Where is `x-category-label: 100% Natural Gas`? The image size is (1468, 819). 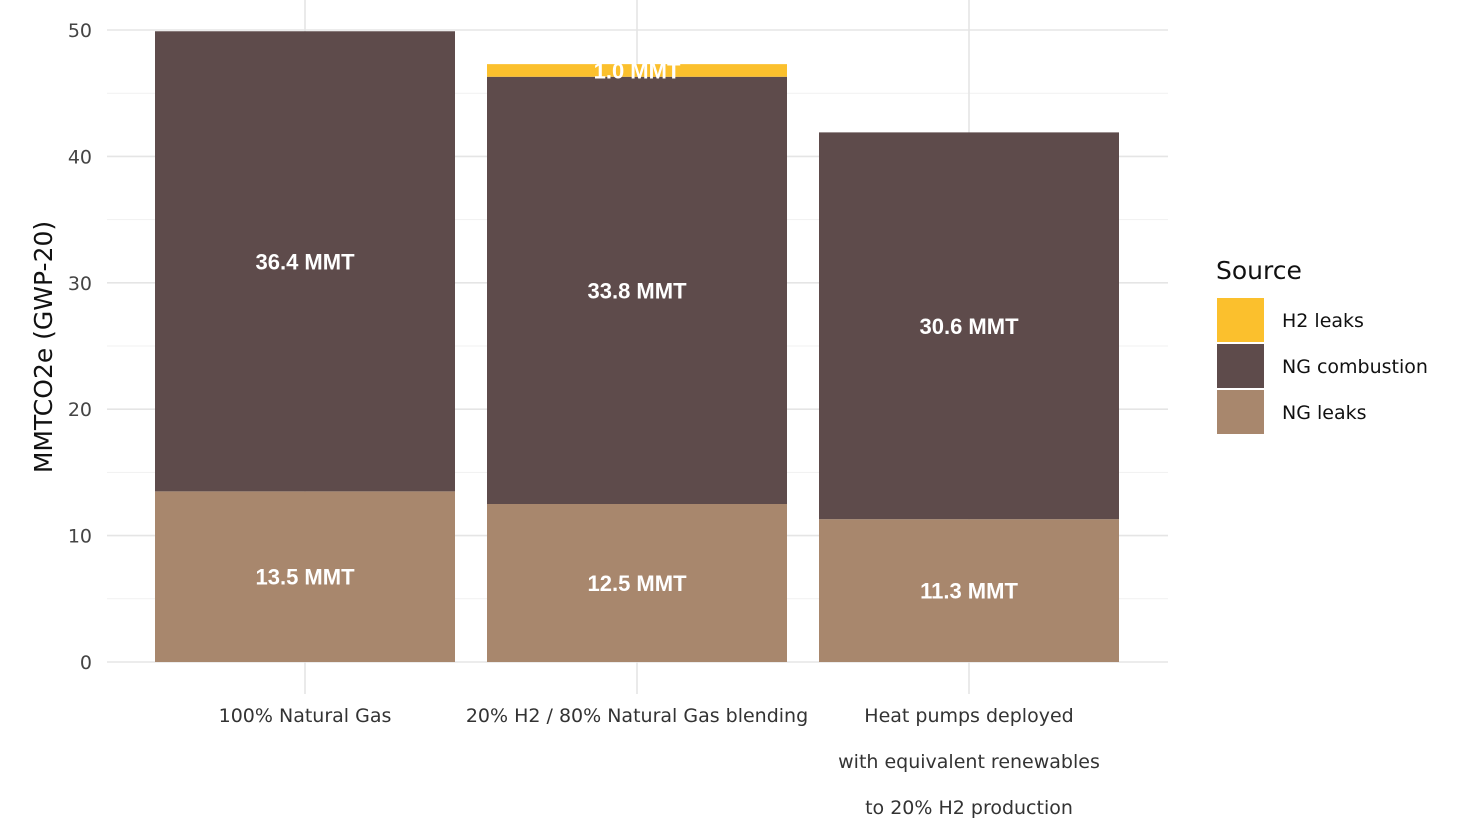 x-category-label: 100% Natural Gas is located at coordinates (305, 716).